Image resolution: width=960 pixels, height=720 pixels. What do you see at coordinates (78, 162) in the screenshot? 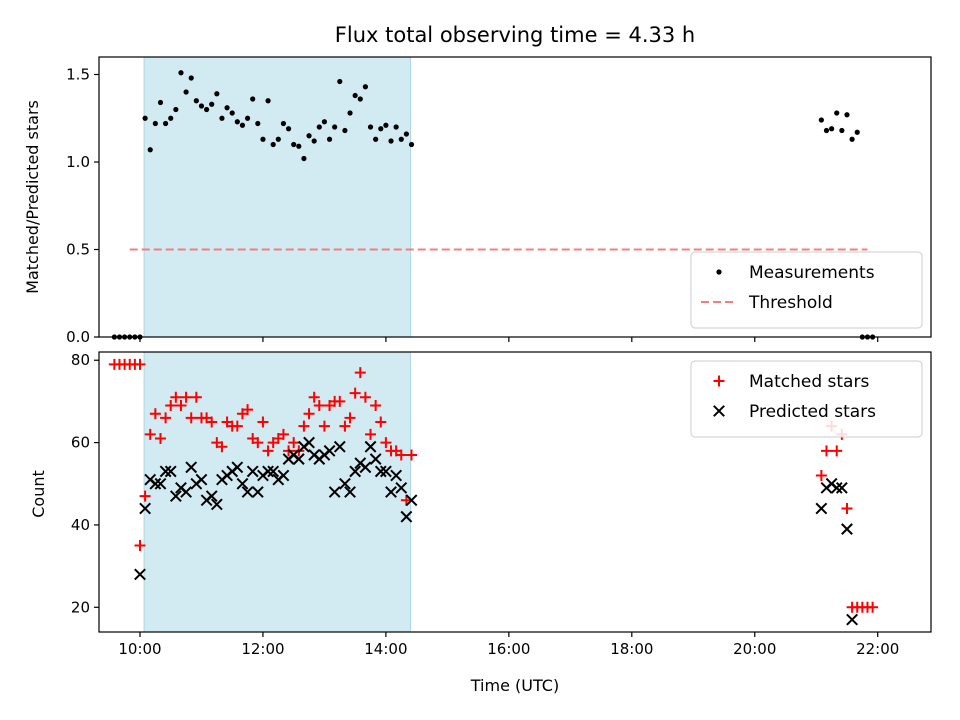
I see `y-tick-label: 1.0` at bounding box center [78, 162].